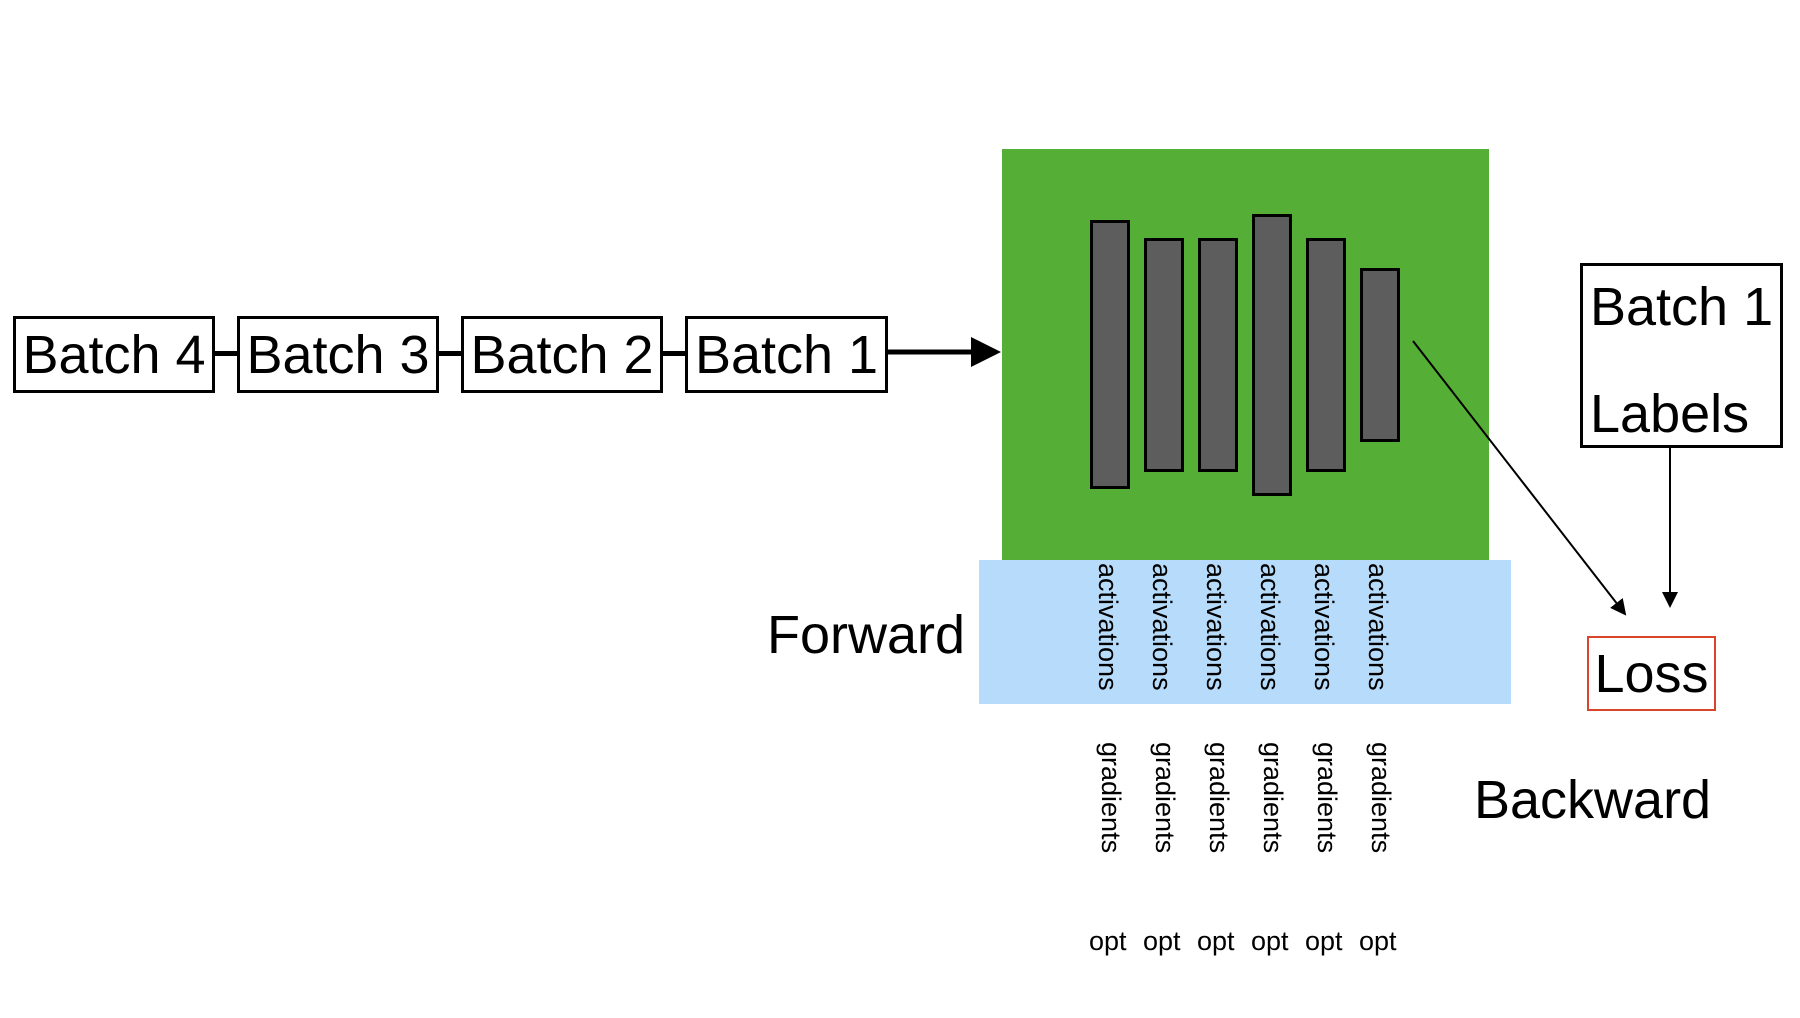  I want to click on batch-2-box: Batch 2, so click(562, 354).